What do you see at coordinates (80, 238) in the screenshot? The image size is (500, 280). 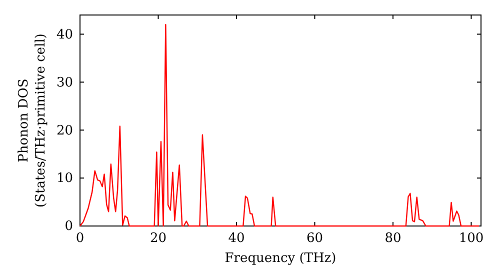 I see `x-tick-label: 0` at bounding box center [80, 238].